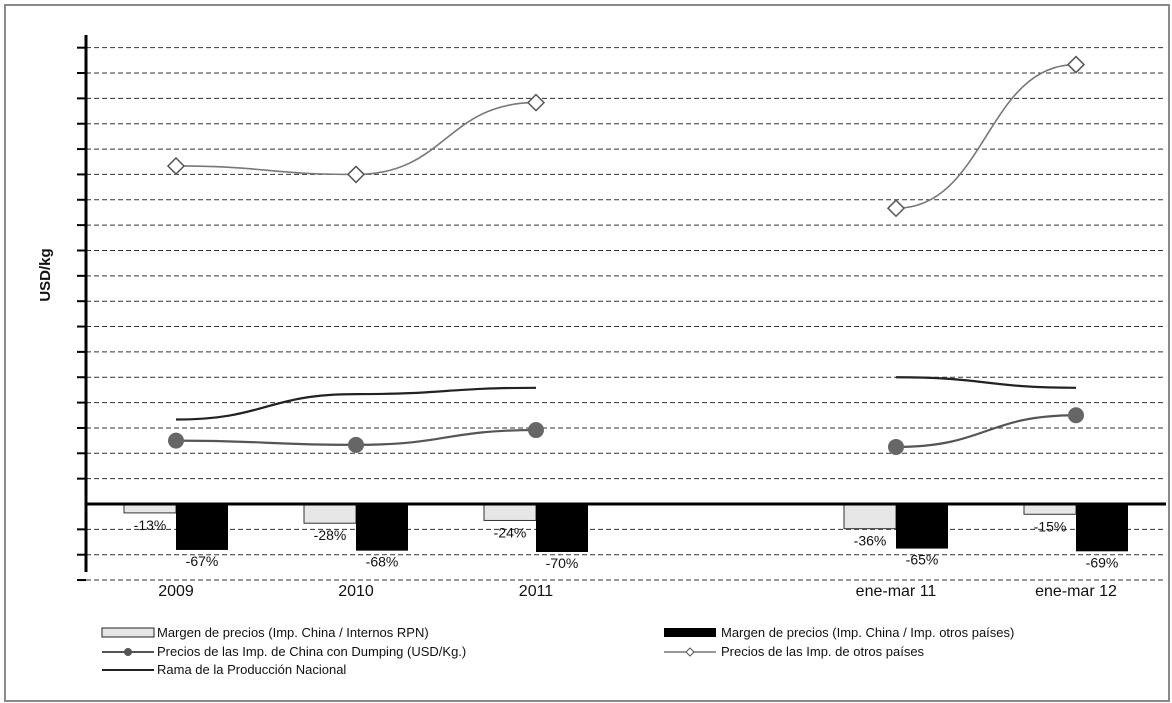 The image size is (1172, 703). Describe the element at coordinates (536, 591) in the screenshot. I see `x-tick-label: 2011` at that location.